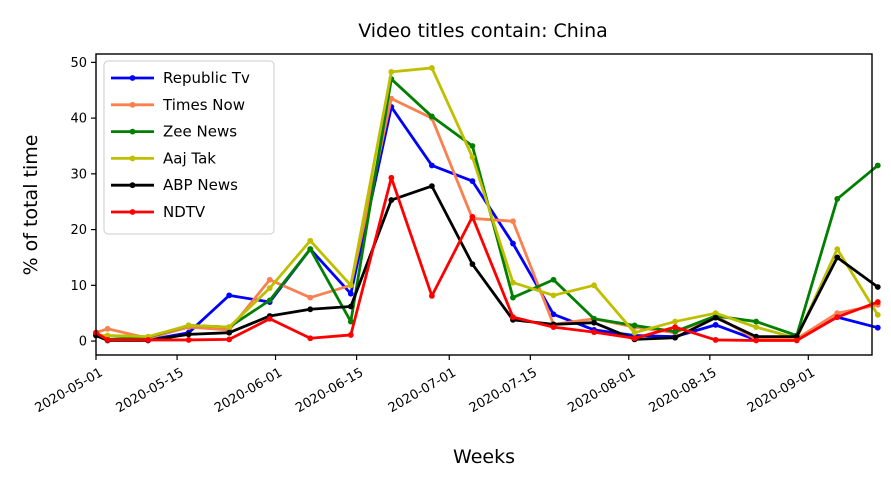 Image resolution: width=891 pixels, height=488 pixels. I want to click on legend-label: Aaj Tak, so click(189, 158).